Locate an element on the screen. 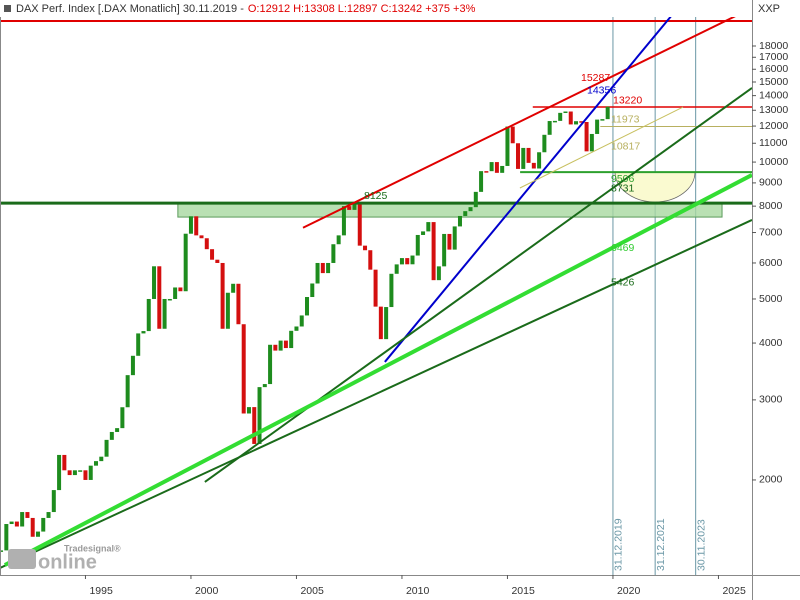 The width and height of the screenshot is (800, 600). x-tick-label: 2005 is located at coordinates (312, 591).